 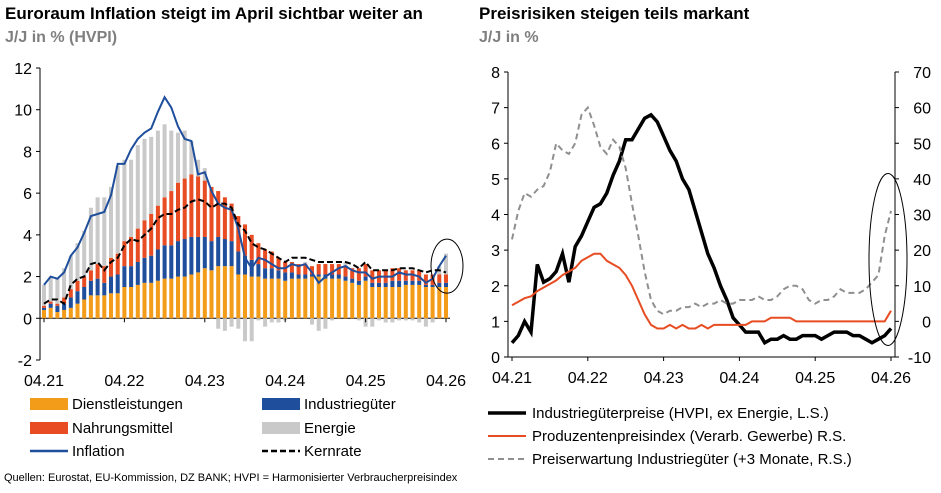 I want to click on right-x-tick-label: 04.22, so click(x=588, y=378).